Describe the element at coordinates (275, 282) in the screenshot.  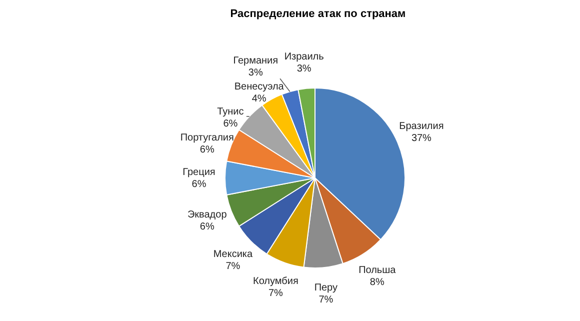
I see `slice-label: Колумбия` at that location.